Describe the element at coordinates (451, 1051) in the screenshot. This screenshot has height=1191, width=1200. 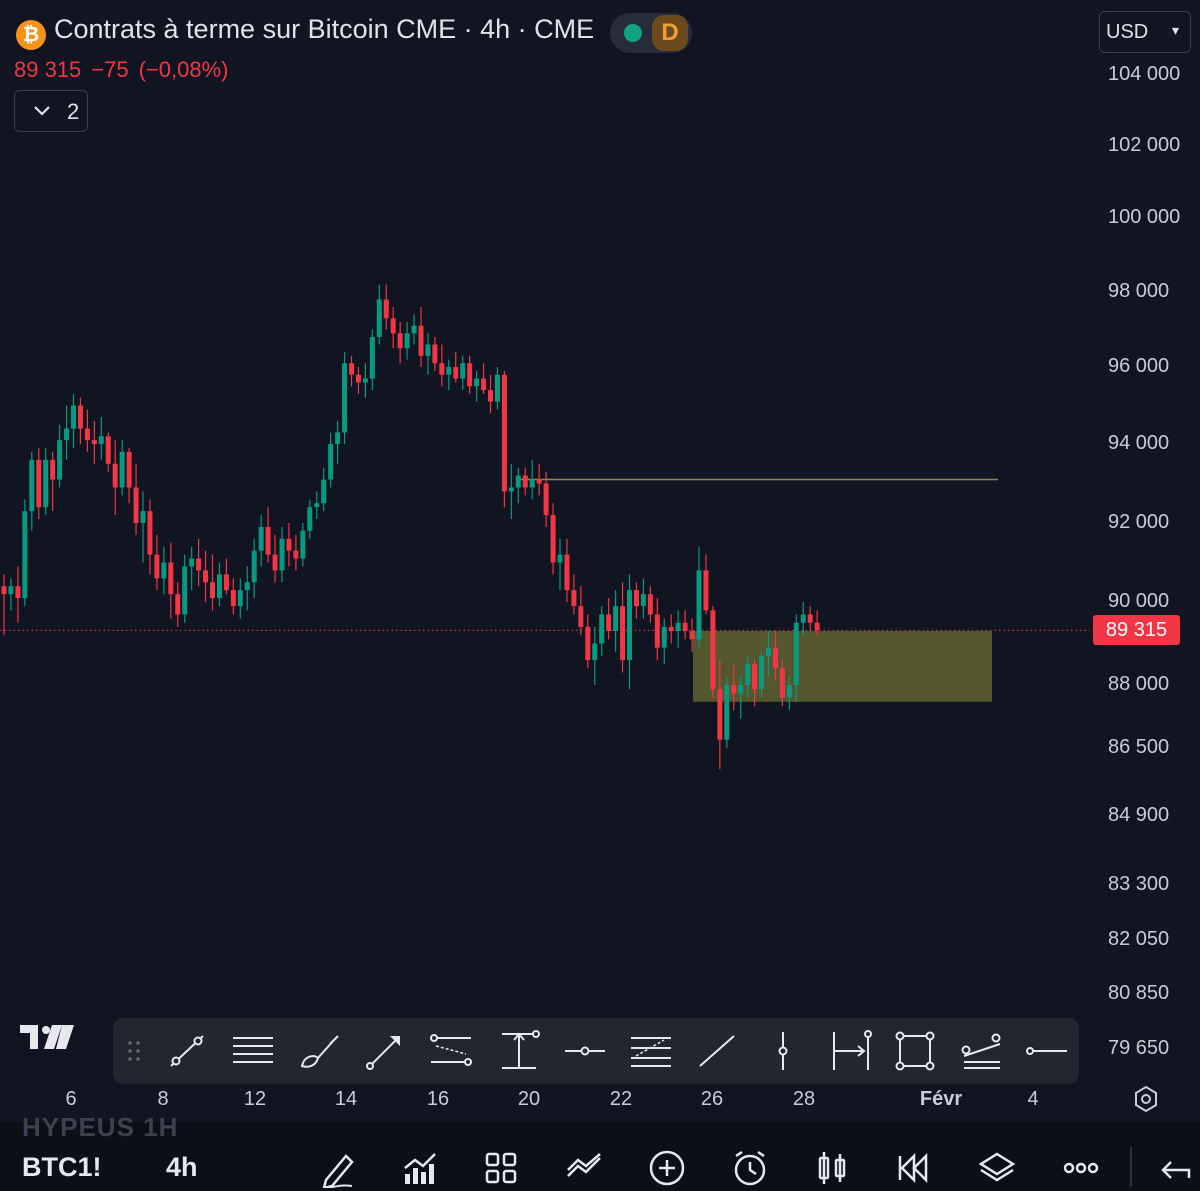
I see `parallel-channel-icon` at that location.